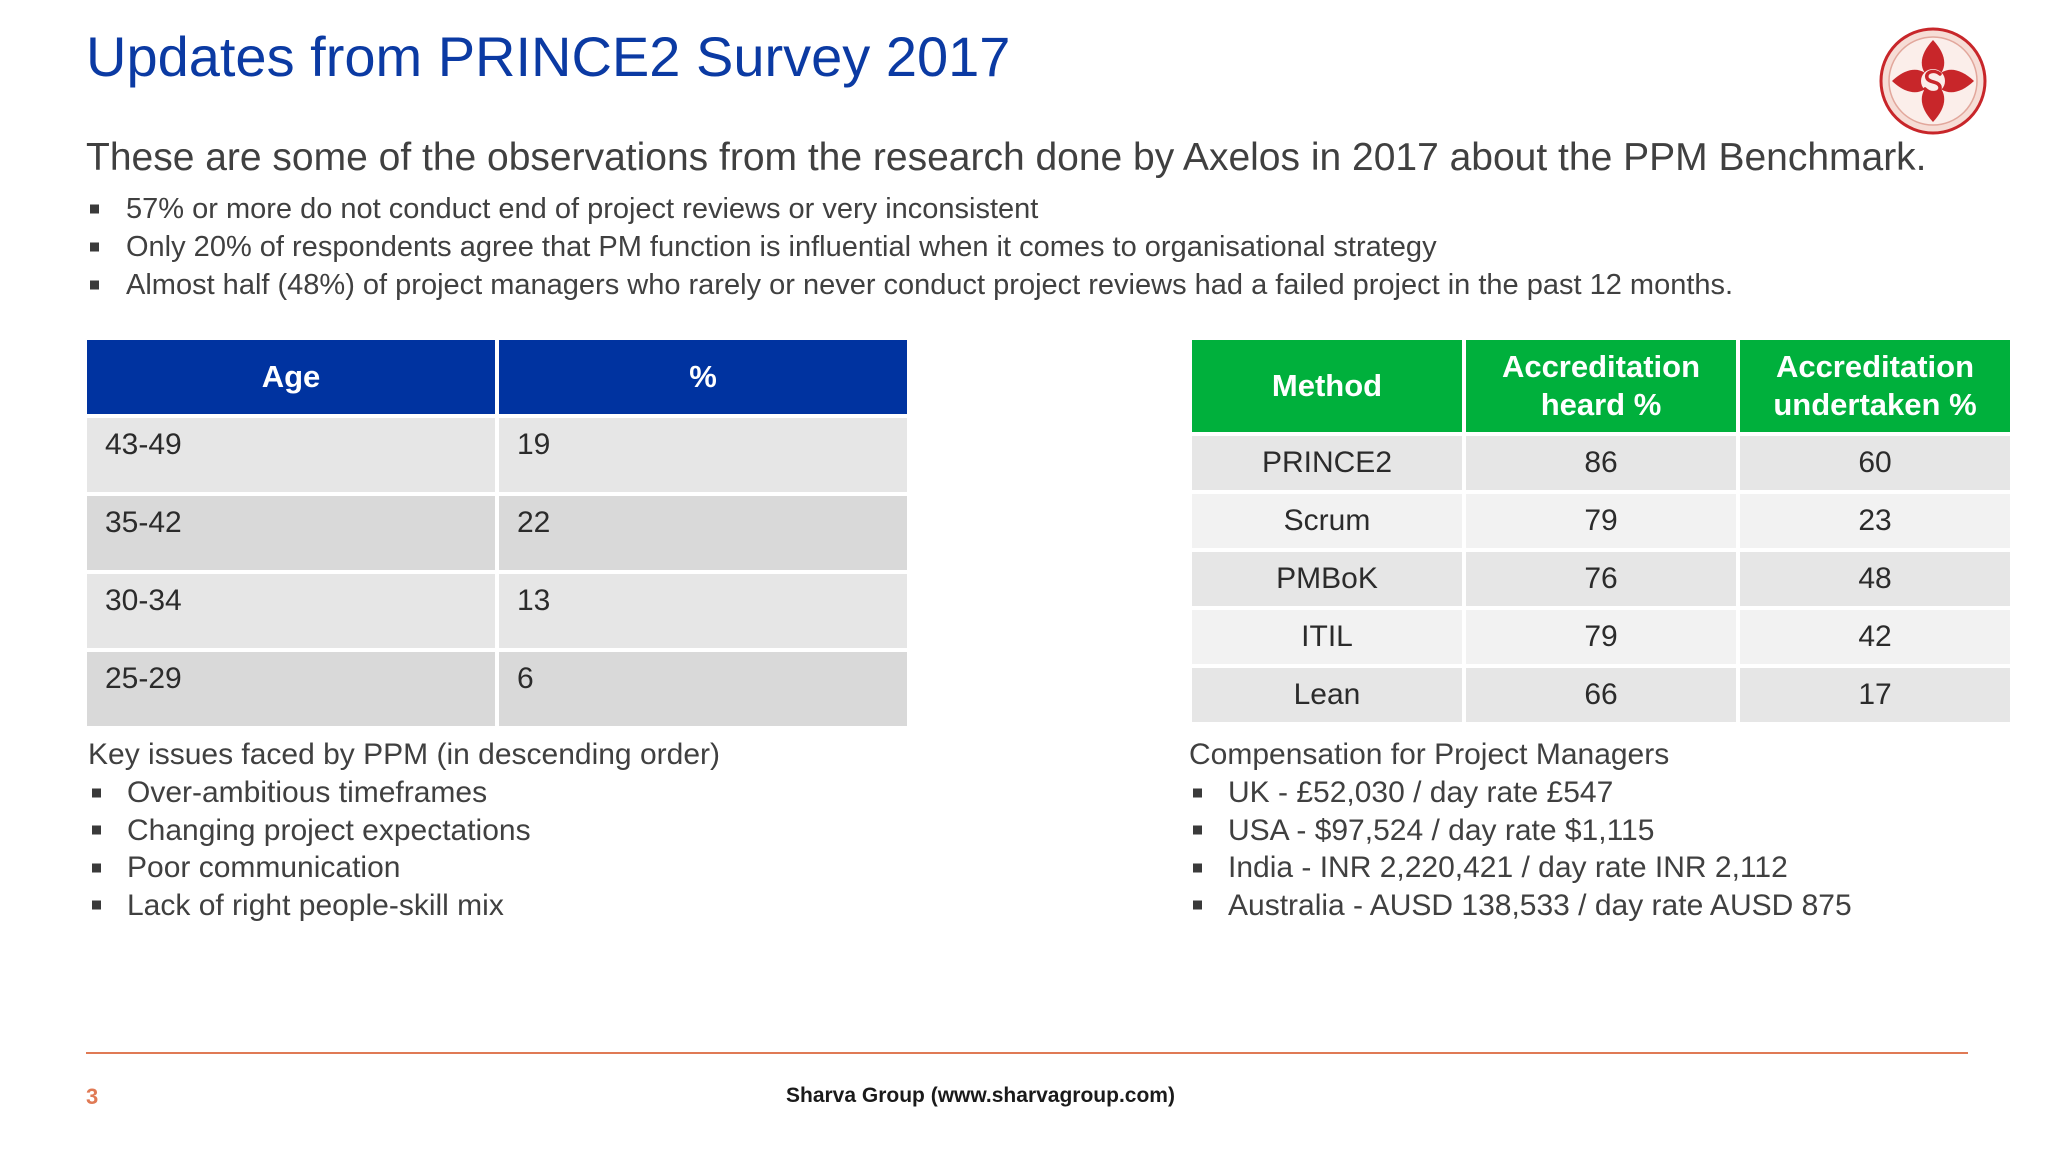  Describe the element at coordinates (980, 1095) in the screenshot. I see `footer-text: Sharva Group (www.sharvagroup.com)` at that location.